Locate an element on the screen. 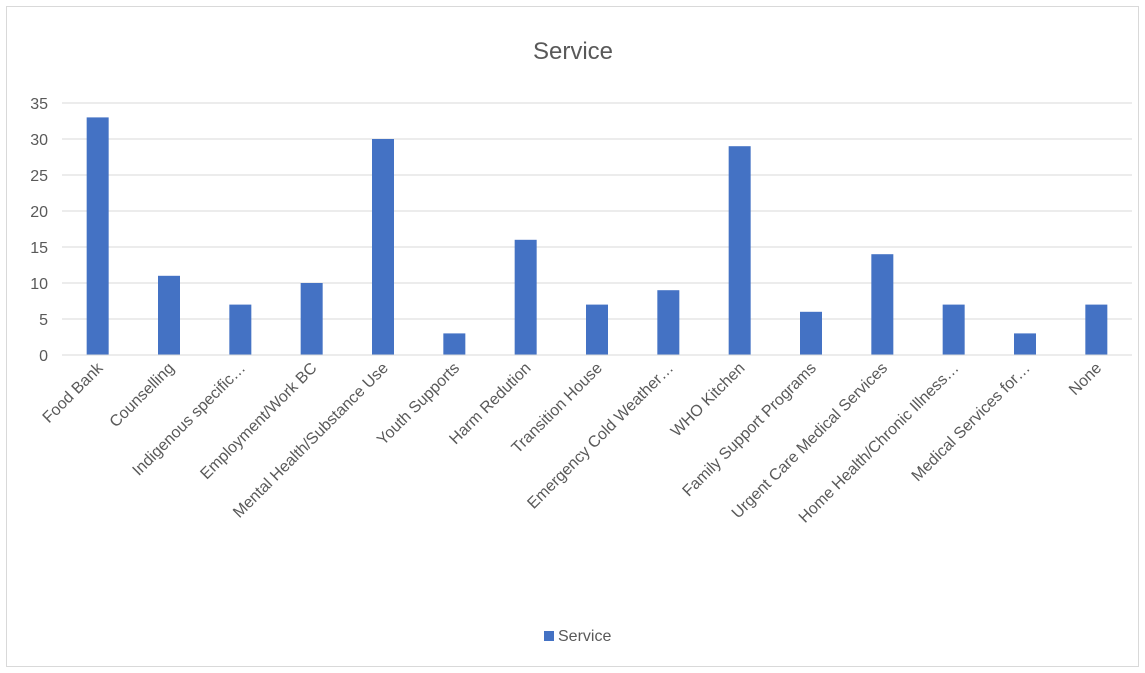 This screenshot has height=673, width=1145. x-category-label: Employment/Work BC is located at coordinates (258, 421).